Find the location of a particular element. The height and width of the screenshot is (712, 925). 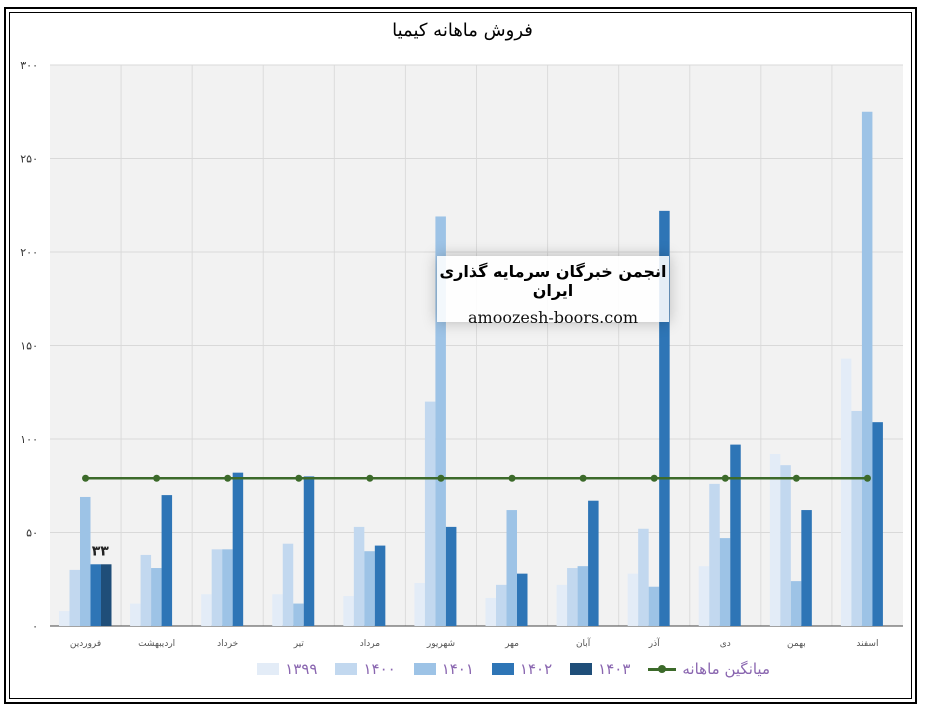

x-category-label: اردیبهشت is located at coordinates (156, 644).